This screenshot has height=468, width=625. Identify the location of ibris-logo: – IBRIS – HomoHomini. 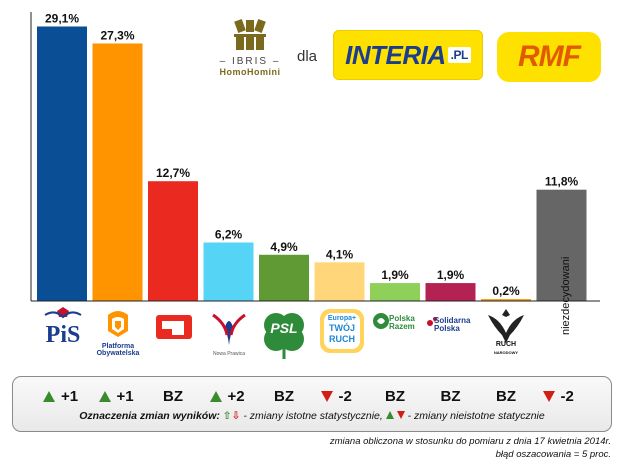
(250, 49).